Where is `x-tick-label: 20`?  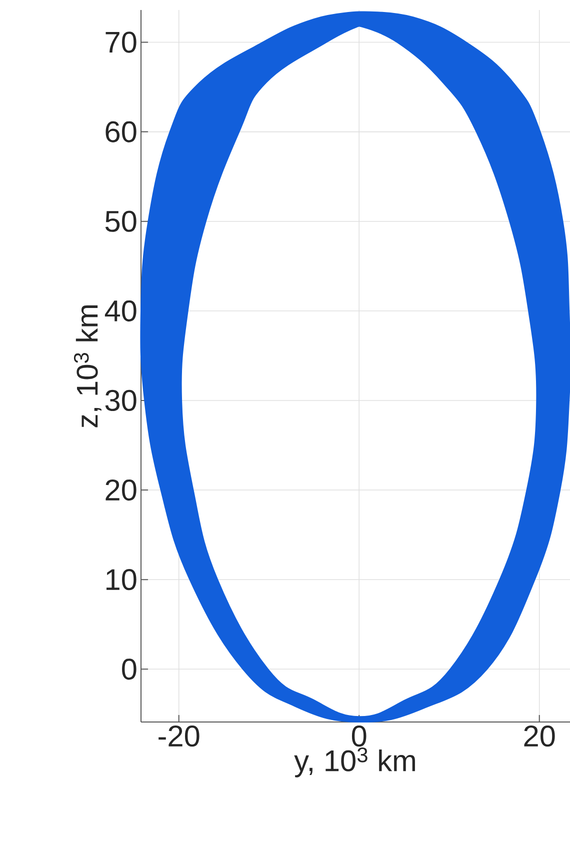
x-tick-label: 20 is located at coordinates (539, 736).